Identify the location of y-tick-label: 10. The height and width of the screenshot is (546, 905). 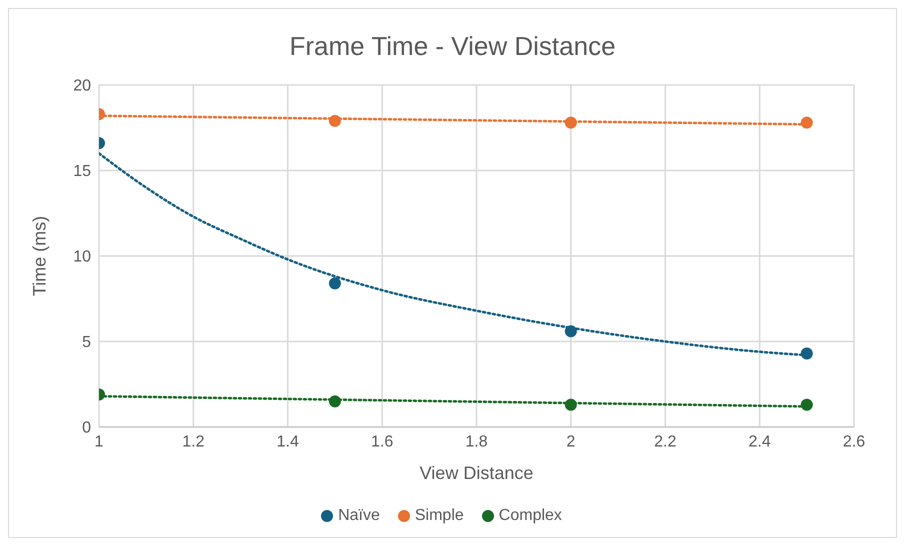
(82, 257).